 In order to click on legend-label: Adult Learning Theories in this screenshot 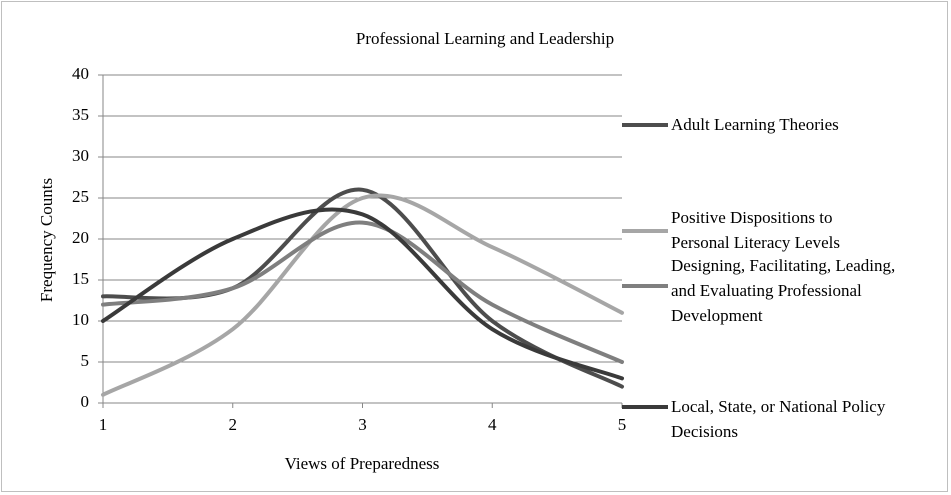, I will do `click(755, 124)`.